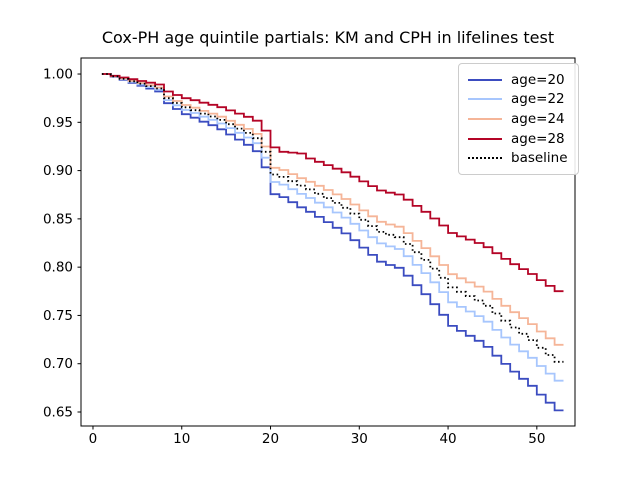 The width and height of the screenshot is (640, 480). I want to click on legend-label: age=22, so click(538, 99).